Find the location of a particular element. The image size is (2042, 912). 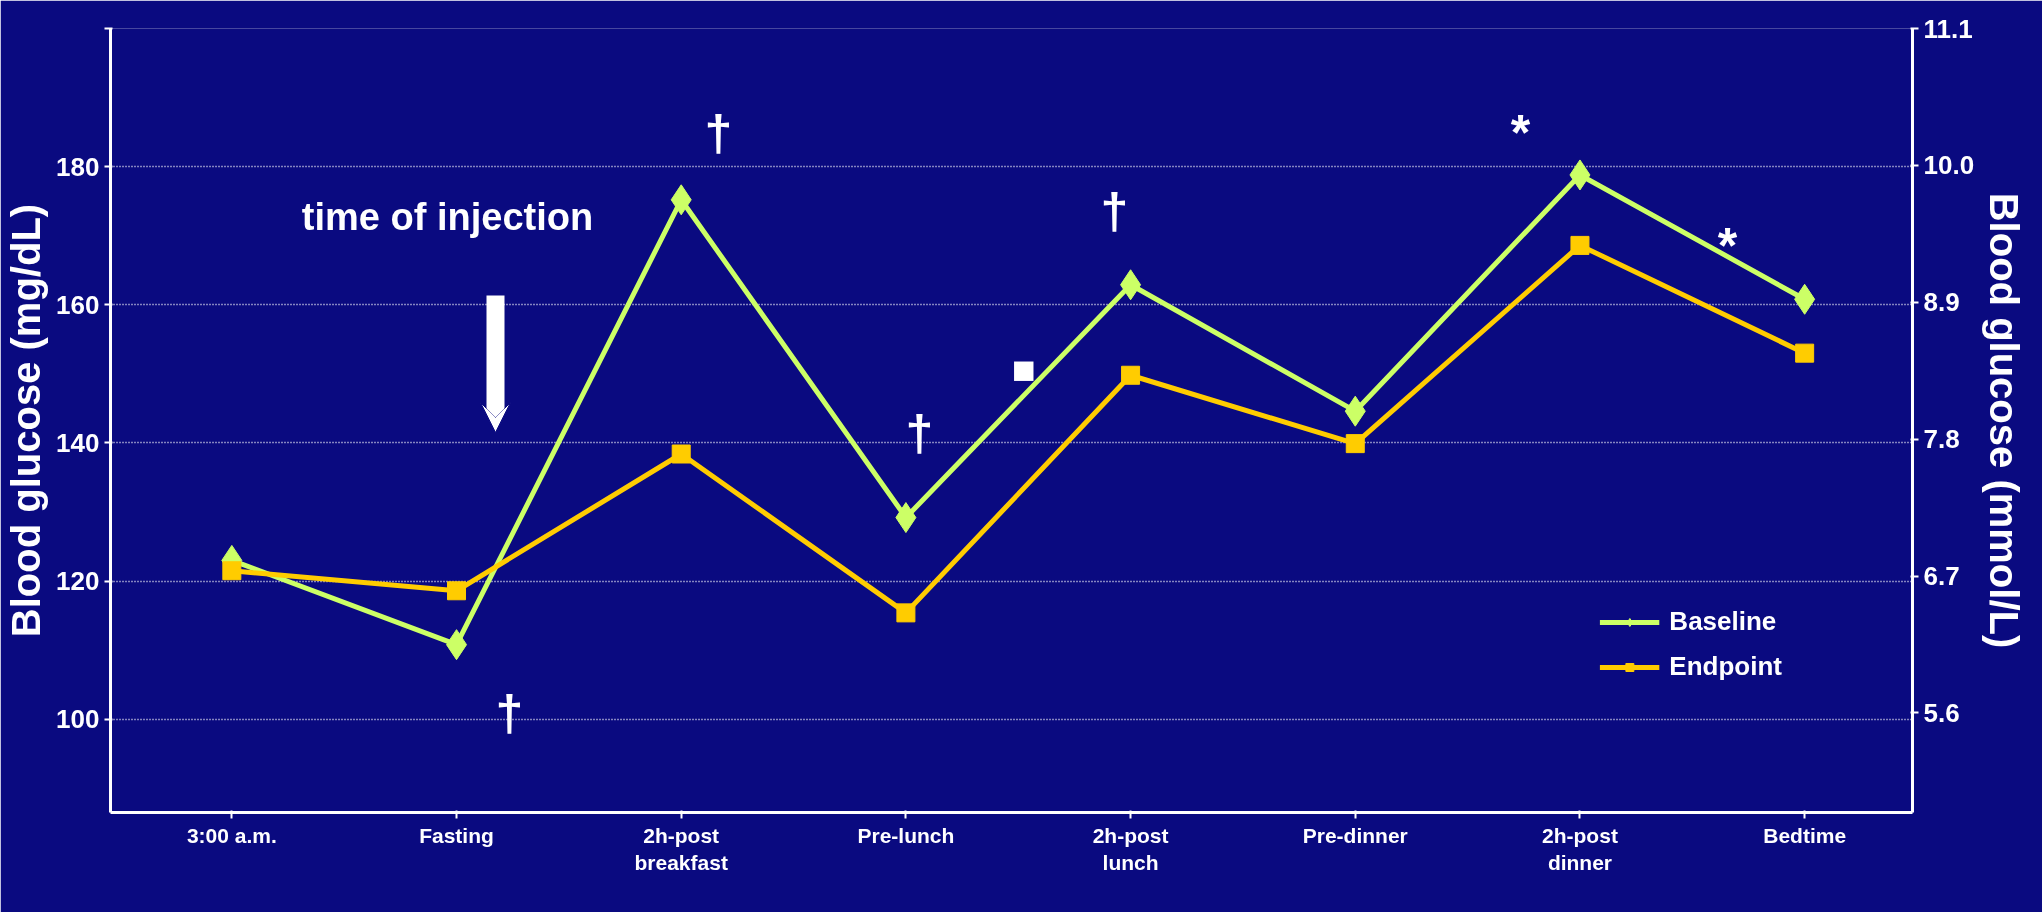

annotation: time of injection is located at coordinates (447, 216).